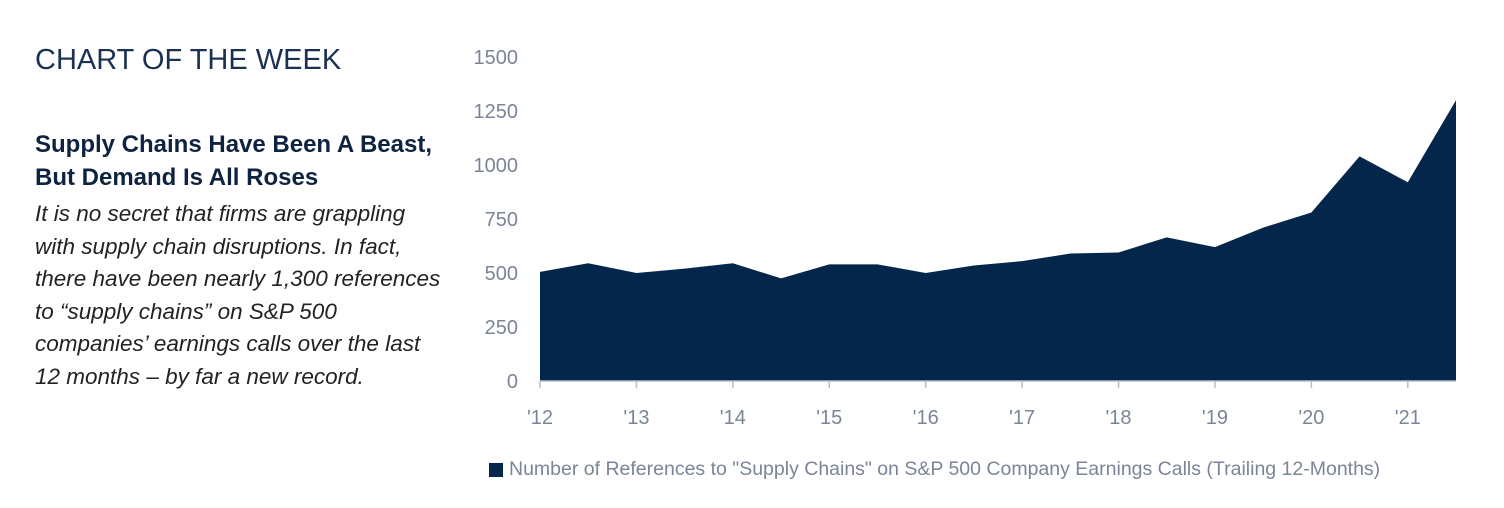 The image size is (1504, 508). Describe the element at coordinates (496, 58) in the screenshot. I see `y-tick-label: 1500` at that location.